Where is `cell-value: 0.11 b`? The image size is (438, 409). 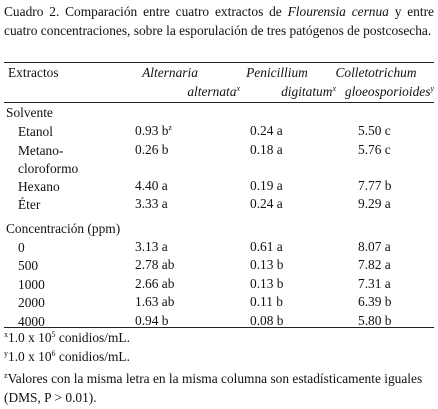 cell-value: 0.11 b is located at coordinates (266, 301).